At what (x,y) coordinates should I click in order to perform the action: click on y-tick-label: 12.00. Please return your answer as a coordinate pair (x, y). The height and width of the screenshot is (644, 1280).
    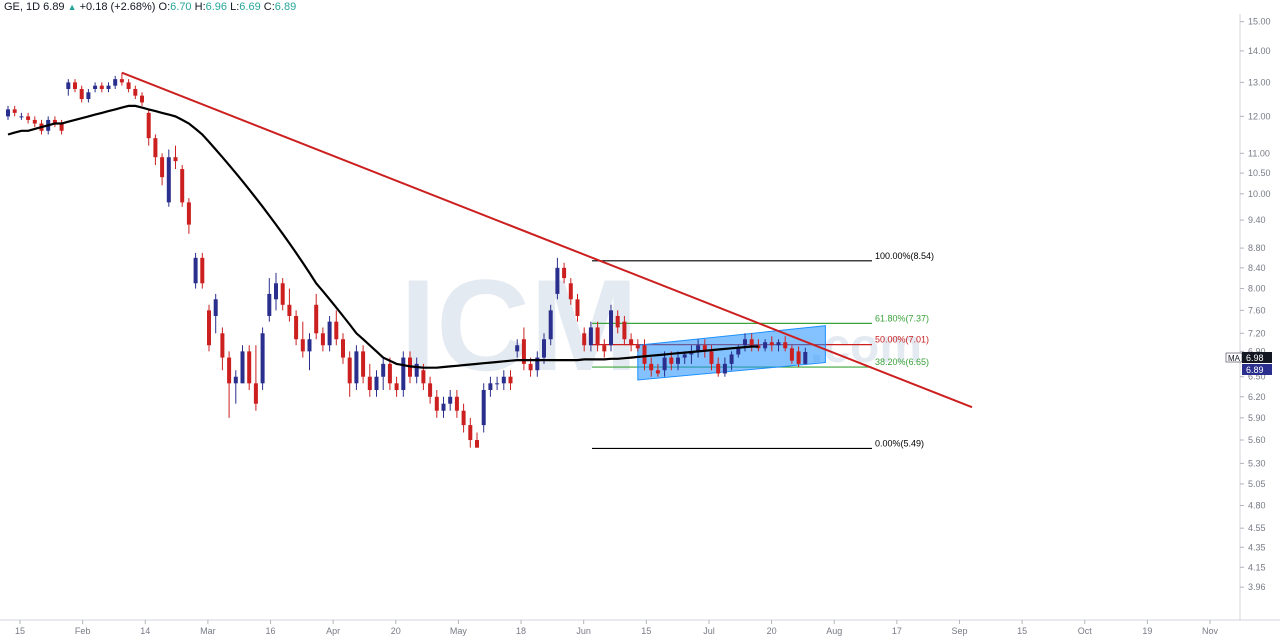
    Looking at the image, I should click on (1259, 116).